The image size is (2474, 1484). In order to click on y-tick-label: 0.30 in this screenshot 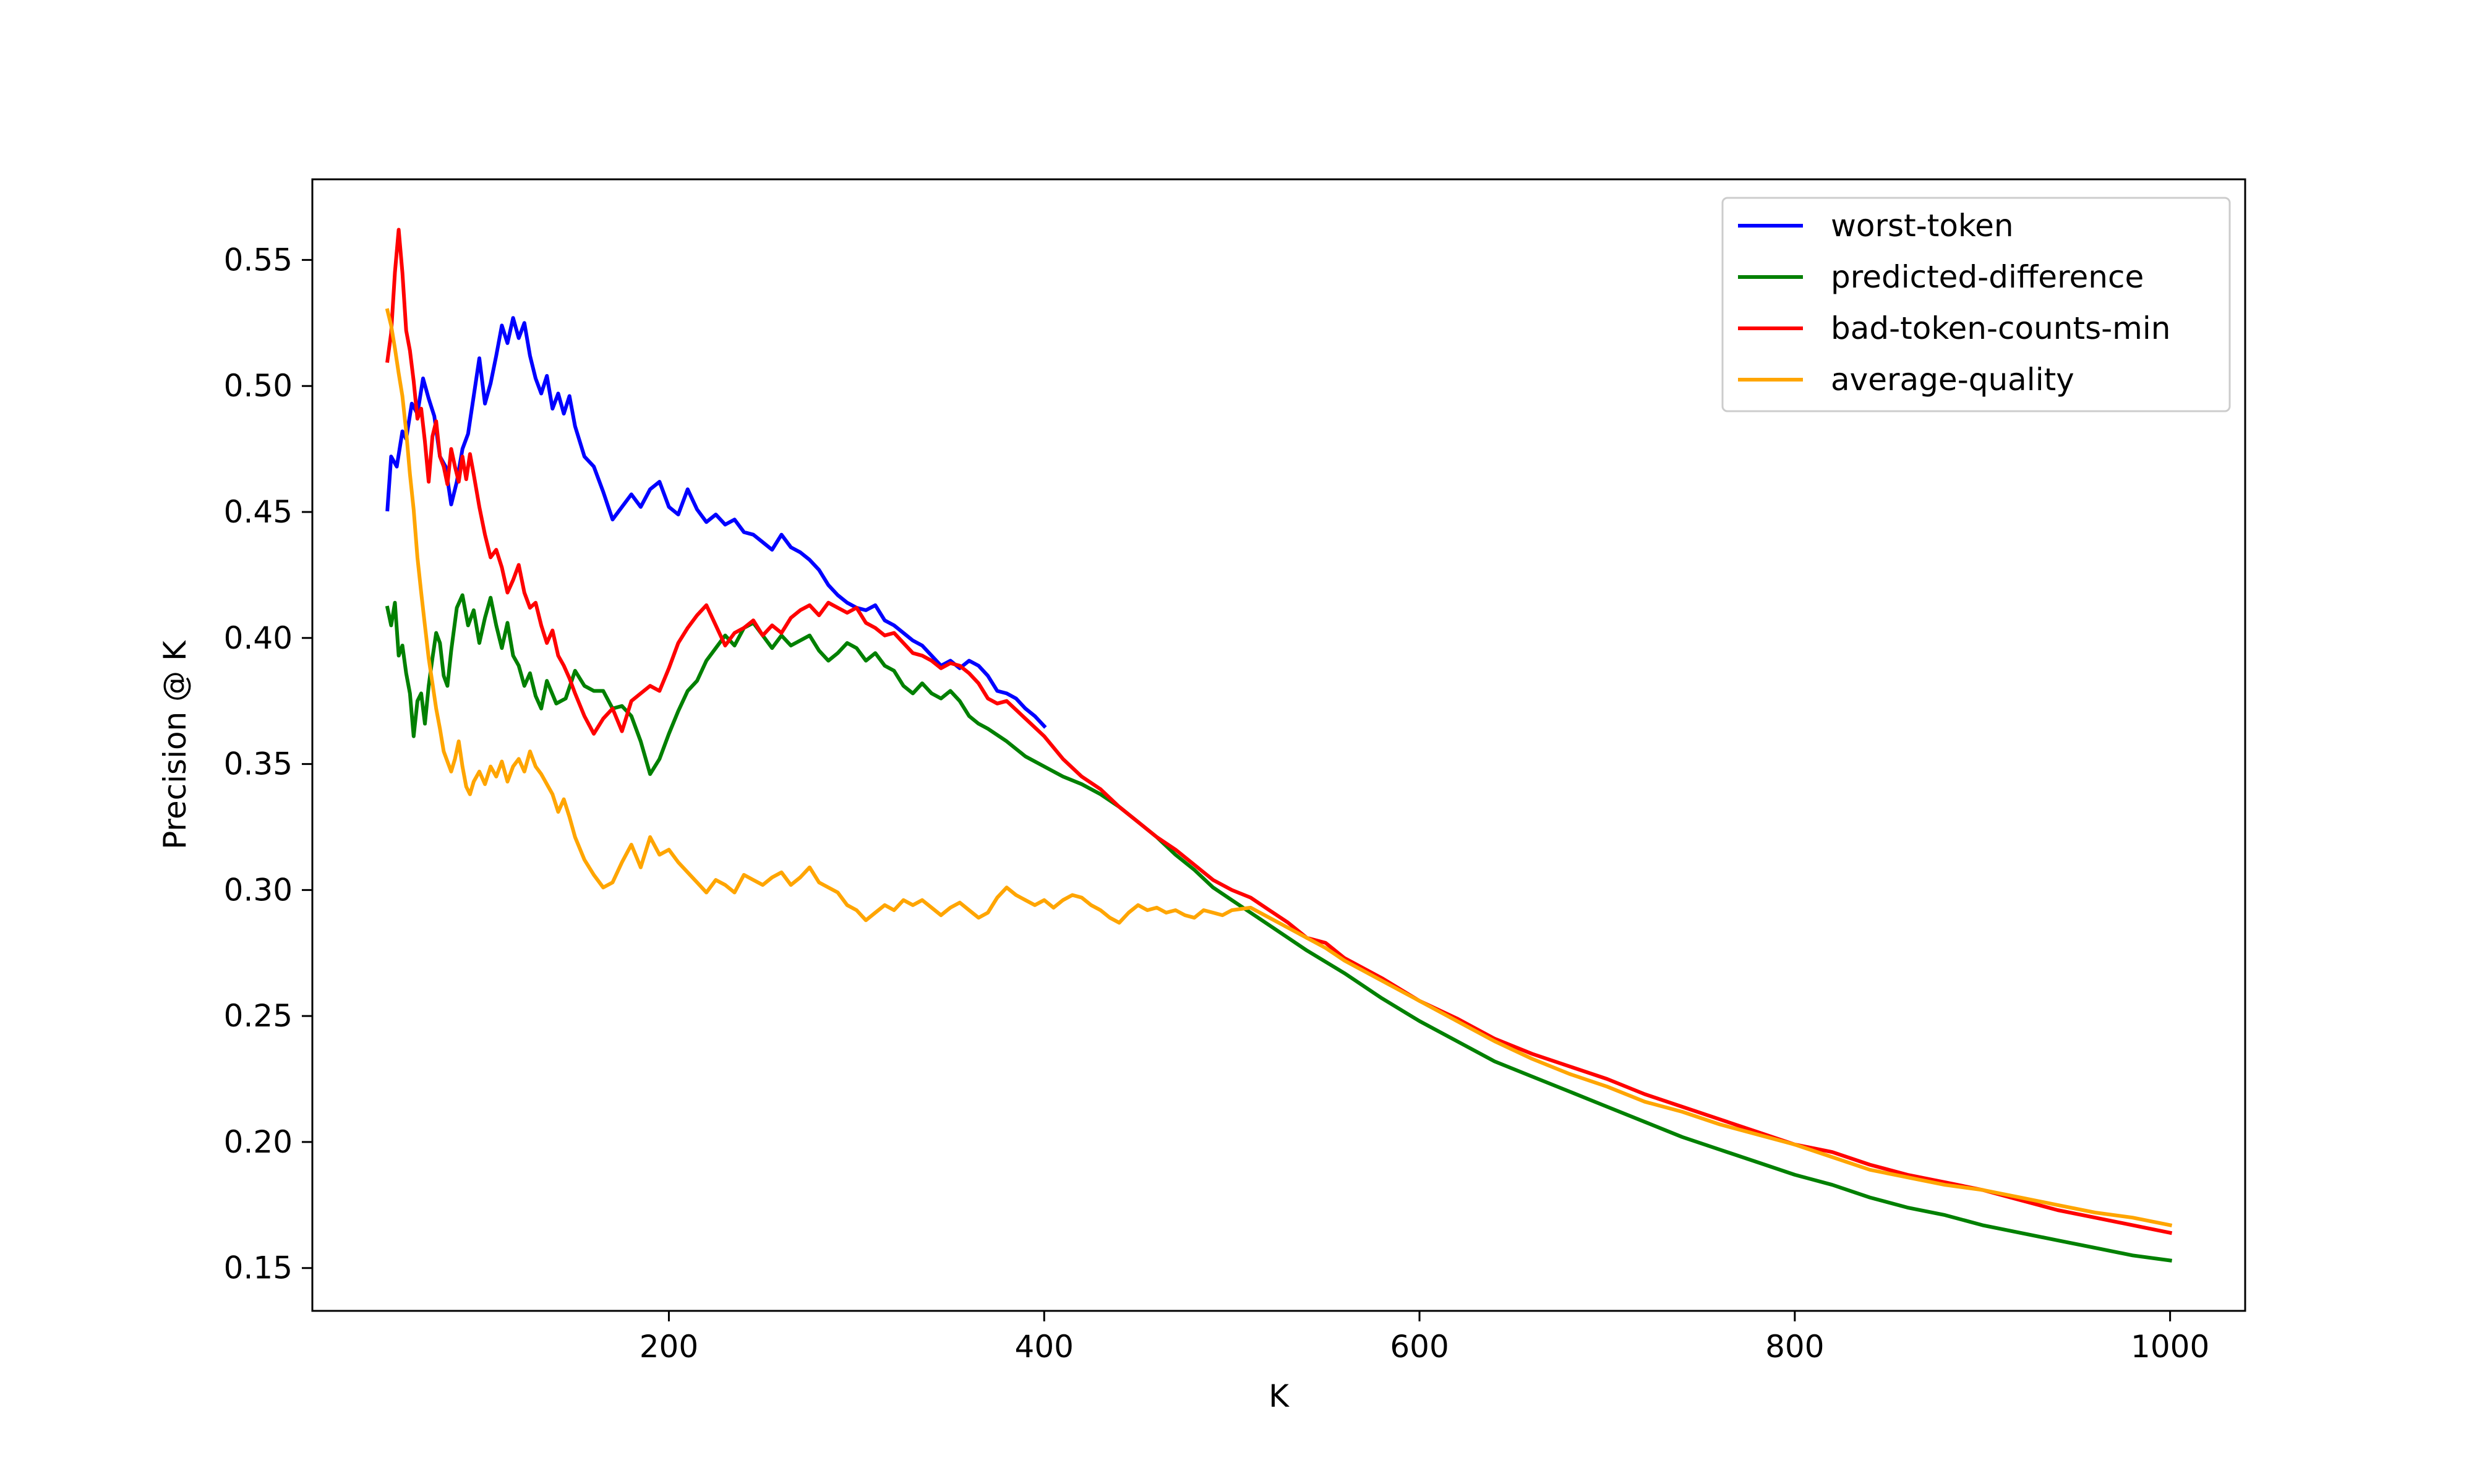, I will do `click(258, 890)`.